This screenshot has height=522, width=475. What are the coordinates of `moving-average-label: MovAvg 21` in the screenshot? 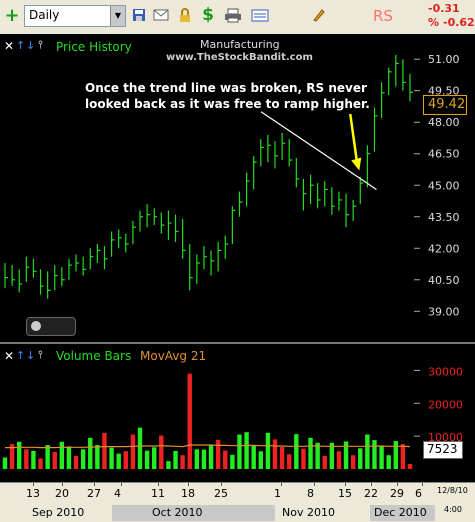 It's located at (173, 356).